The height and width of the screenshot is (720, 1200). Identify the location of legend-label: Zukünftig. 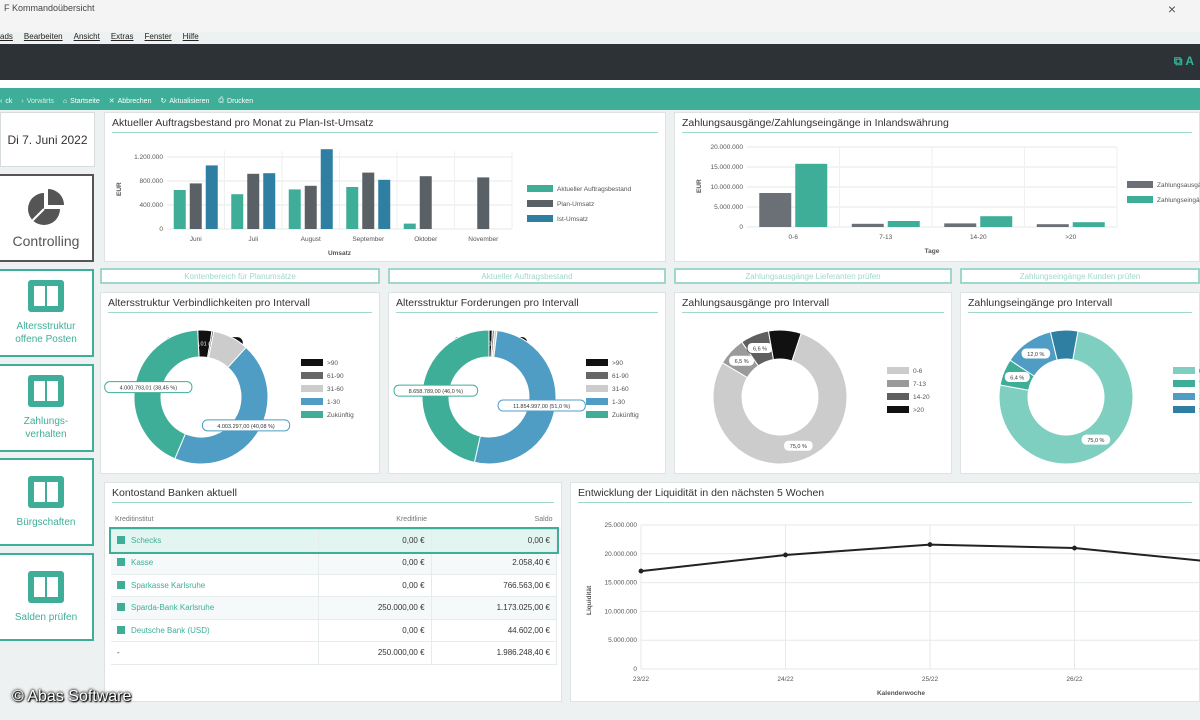
(340, 415).